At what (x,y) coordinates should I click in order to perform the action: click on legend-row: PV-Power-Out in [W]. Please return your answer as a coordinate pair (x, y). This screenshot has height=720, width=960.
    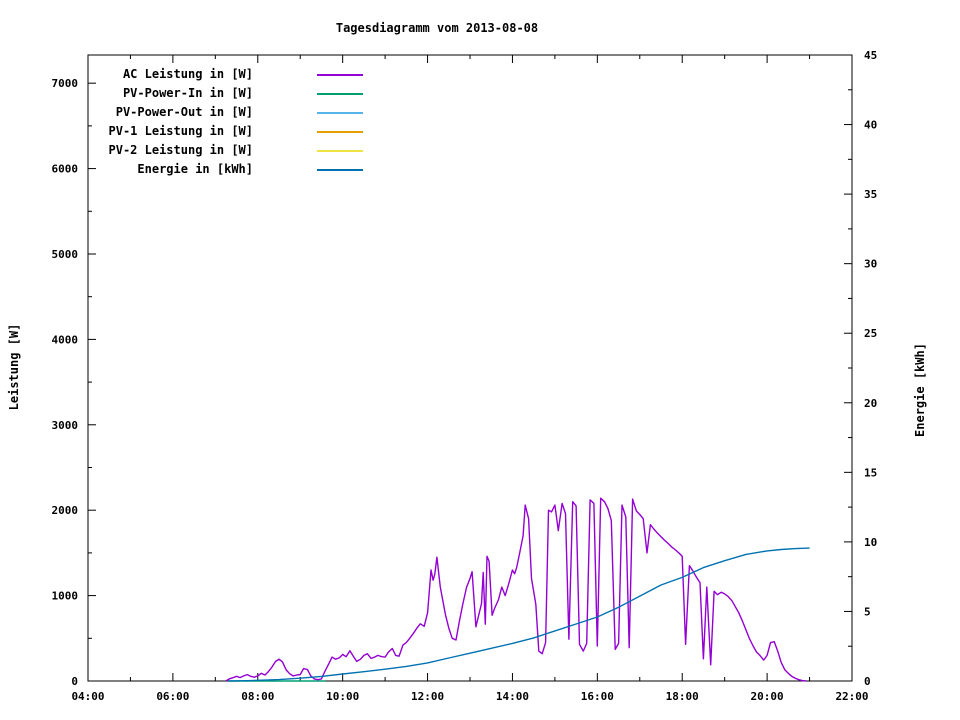
    Looking at the image, I should click on (215, 111).